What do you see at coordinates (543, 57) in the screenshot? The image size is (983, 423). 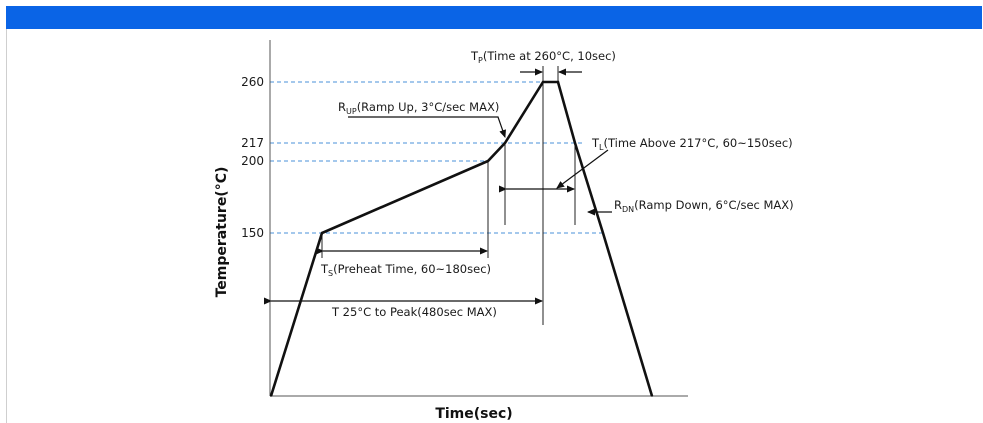 I see `tp-label: TP(Time at 260°C, 10sec)` at bounding box center [543, 57].